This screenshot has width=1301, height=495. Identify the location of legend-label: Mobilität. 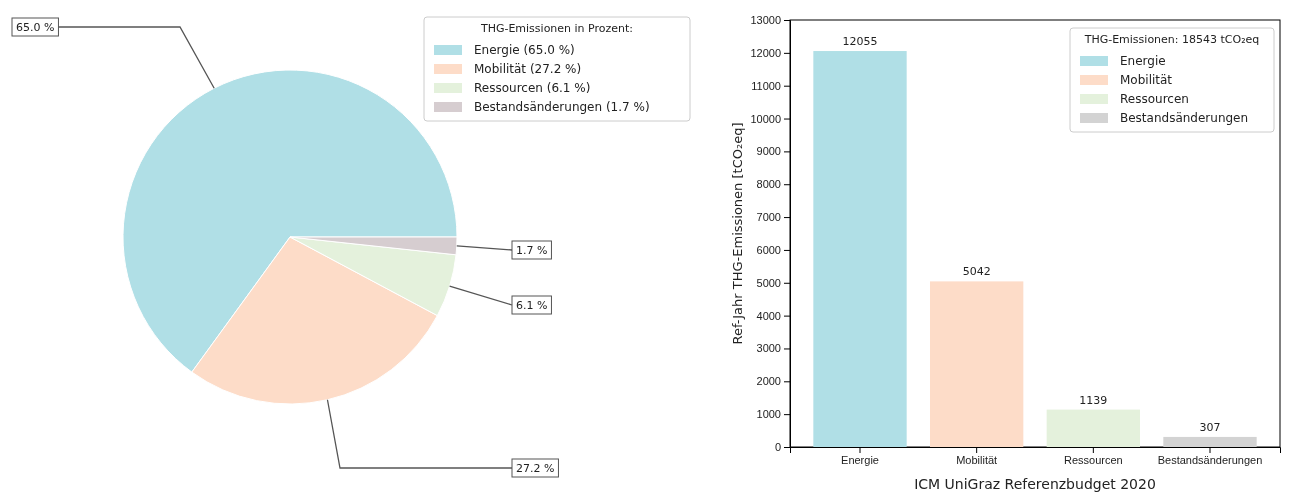
(1146, 80).